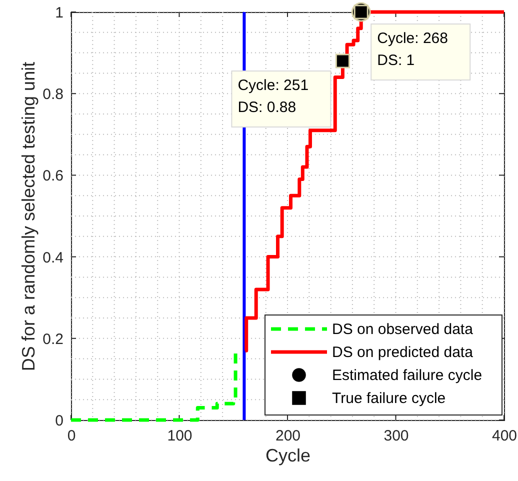 This screenshot has height=481, width=518. What do you see at coordinates (396, 436) in the screenshot?
I see `x-tick-label: 300` at bounding box center [396, 436].